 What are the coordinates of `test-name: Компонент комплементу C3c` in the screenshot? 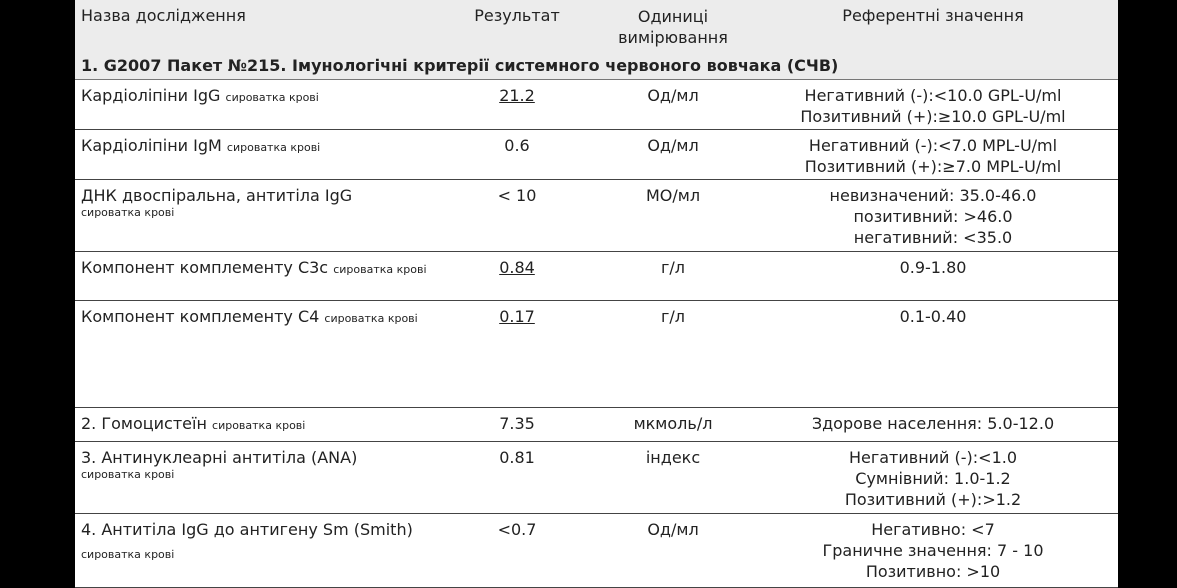 It's located at (205, 267).